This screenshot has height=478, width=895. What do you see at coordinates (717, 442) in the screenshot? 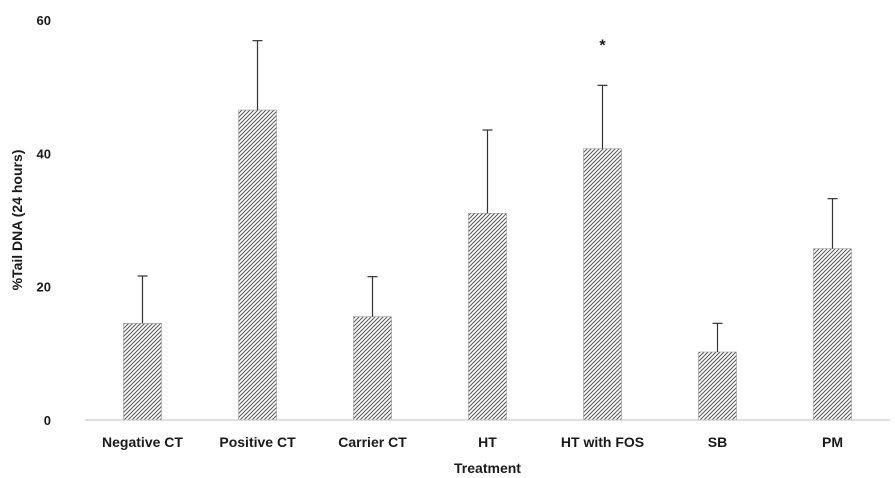
I see `x-tick-label: SB` at bounding box center [717, 442].